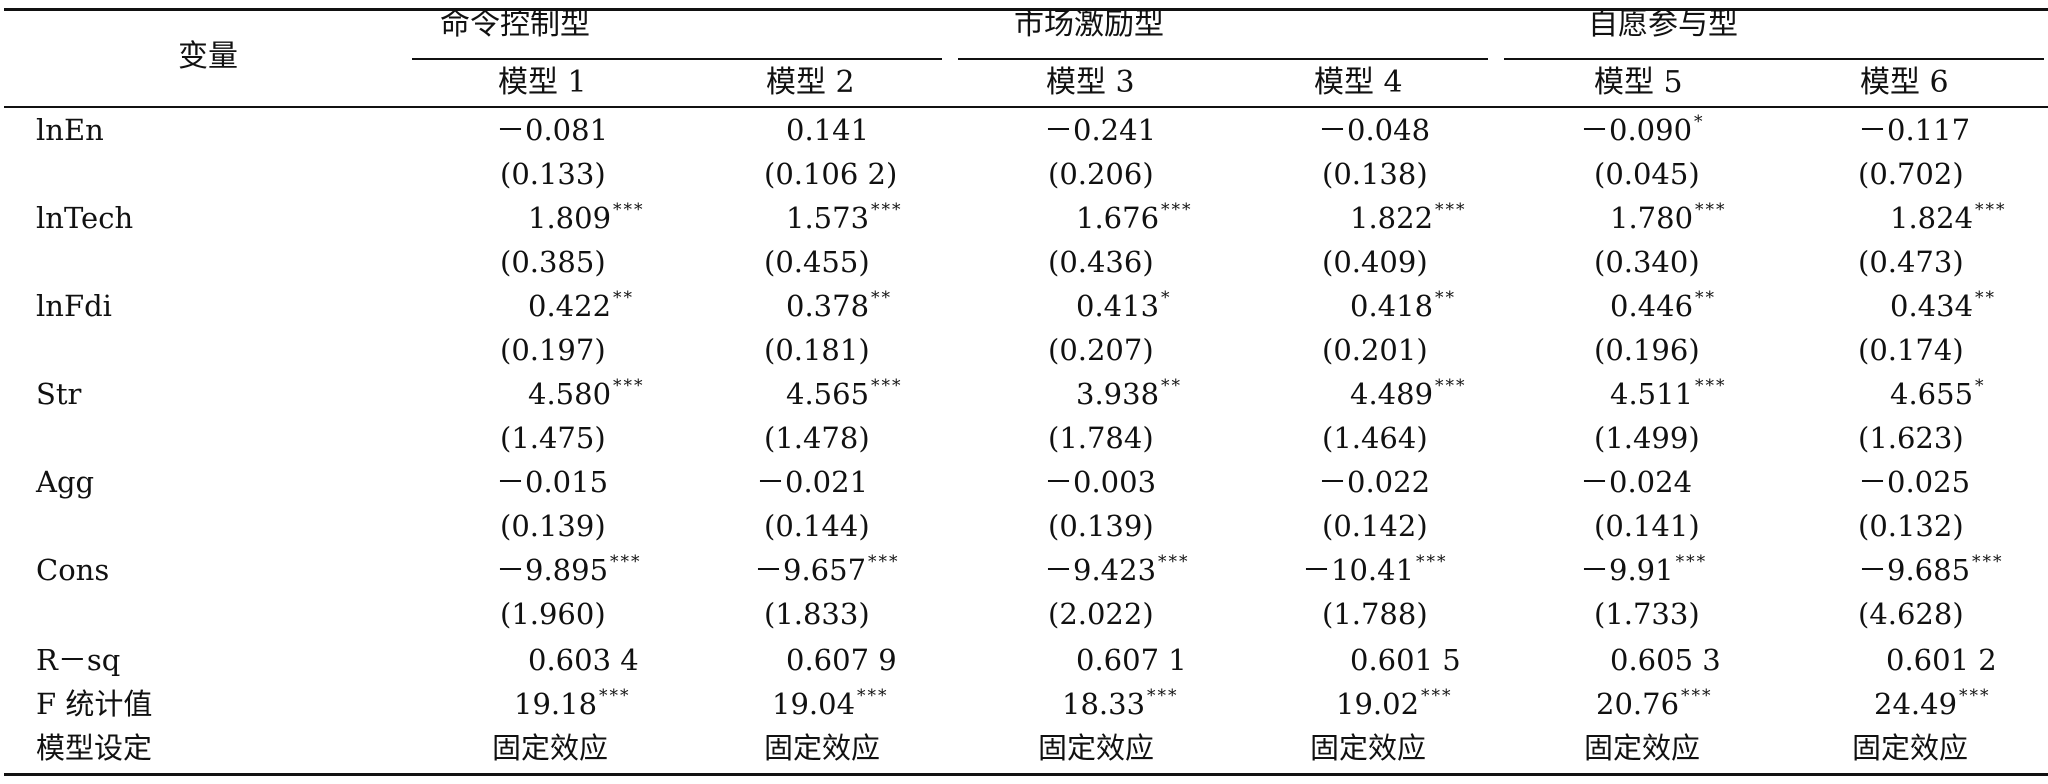 This screenshot has height=784, width=2048. What do you see at coordinates (1101, 262) in the screenshot?
I see `se-cell: (0.436)` at bounding box center [1101, 262].